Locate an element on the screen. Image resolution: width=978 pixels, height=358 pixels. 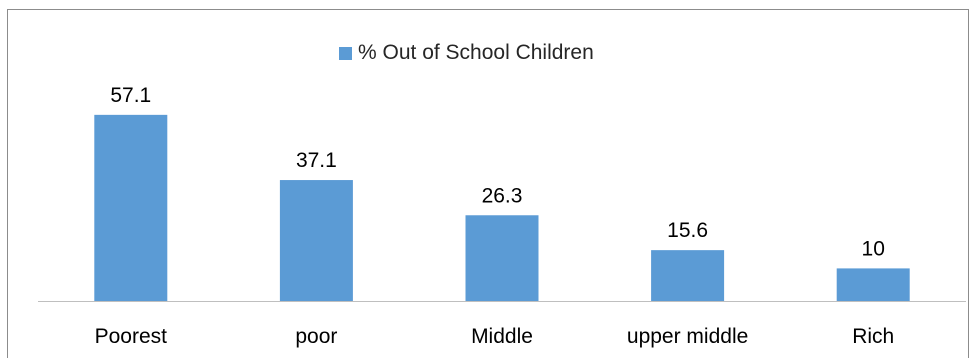
legend: % Out of School Children is located at coordinates (466, 53).